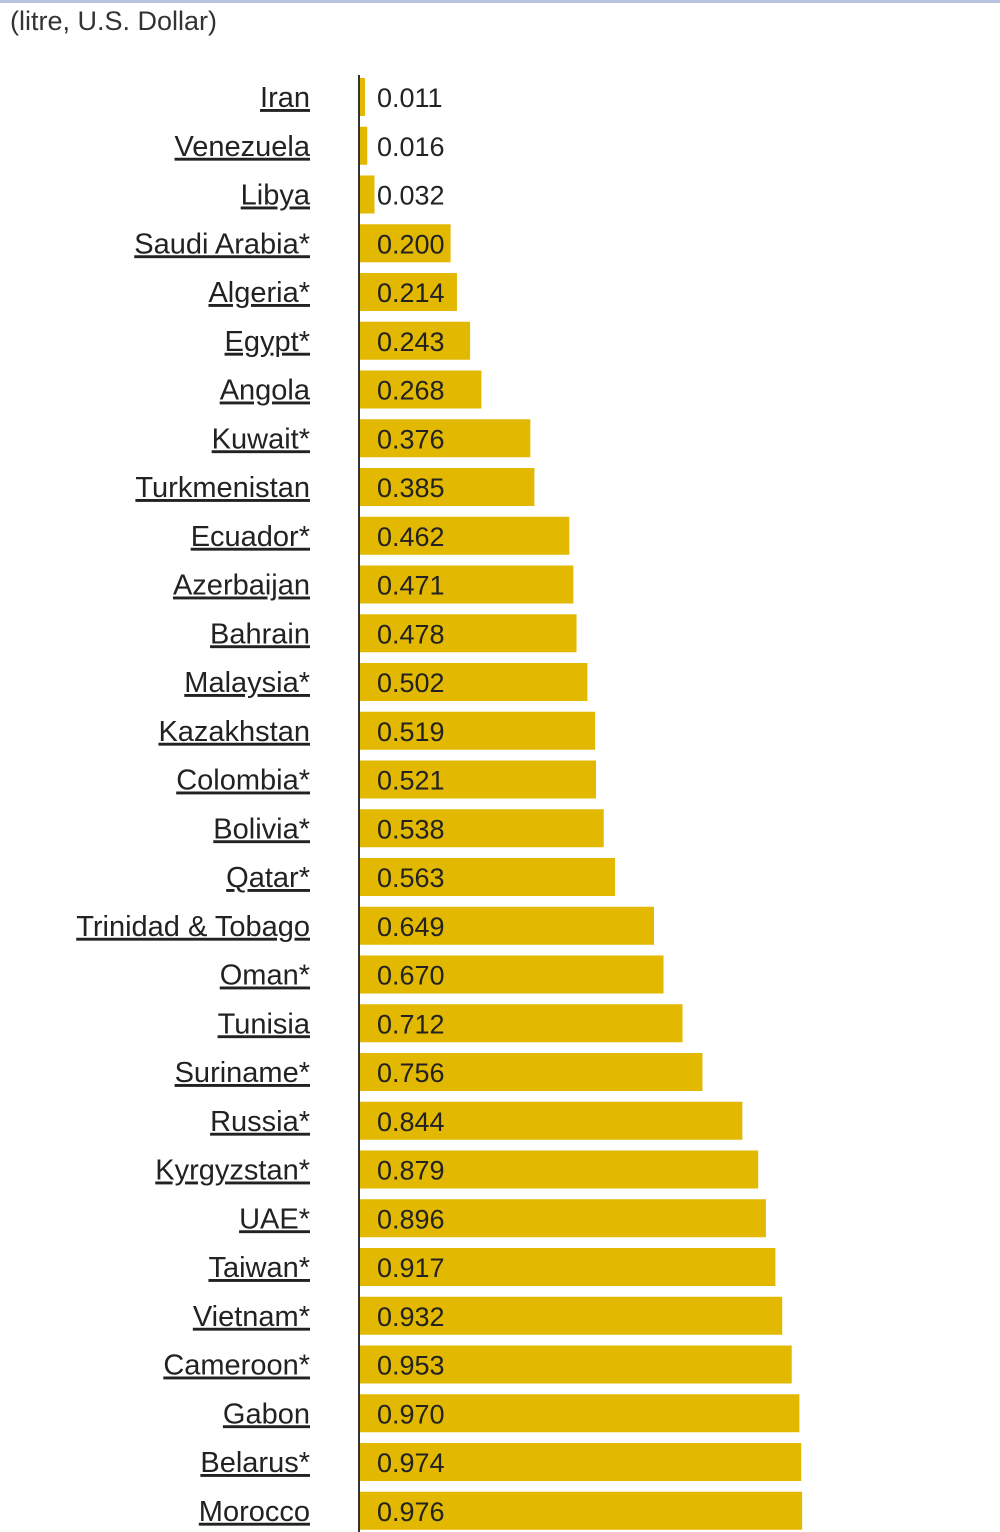 The image size is (1000, 1532). I want to click on value-label: 0.844, so click(411, 1122).